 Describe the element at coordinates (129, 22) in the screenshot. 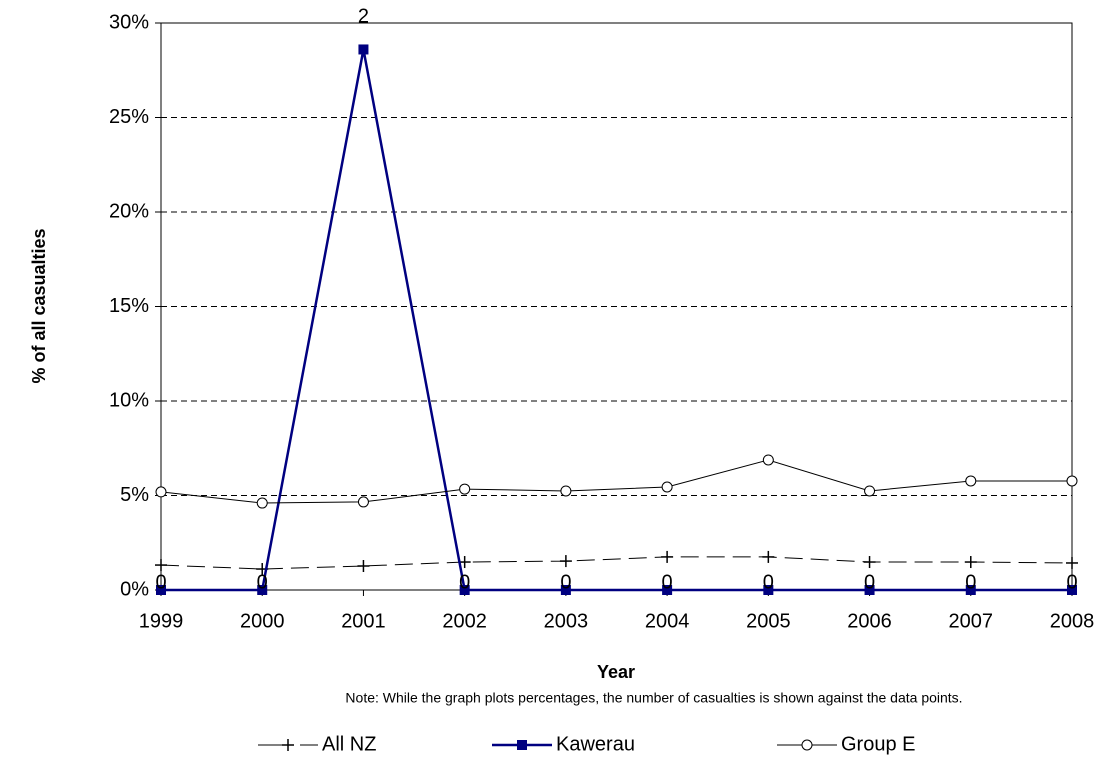

I see `y-tick-label: 30%` at that location.